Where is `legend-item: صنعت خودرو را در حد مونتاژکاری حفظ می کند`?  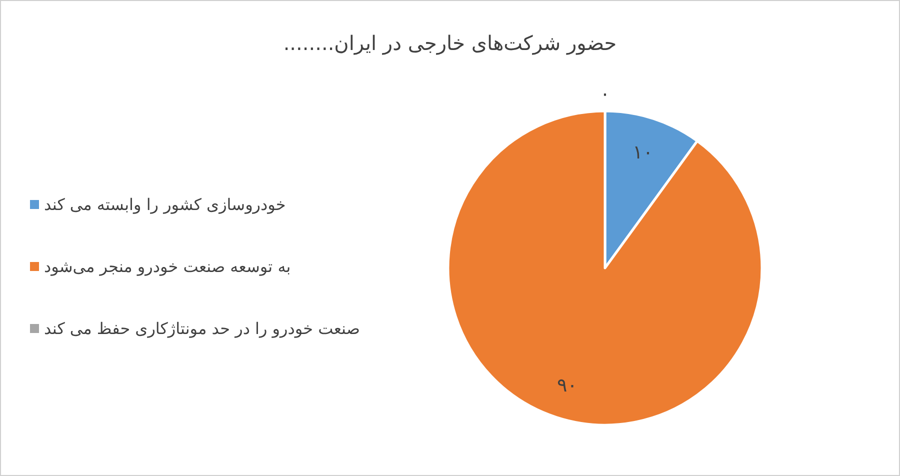
legend-item: صنعت خودرو را در حد مونتاژکاری حفظ می کند is located at coordinates (195, 328).